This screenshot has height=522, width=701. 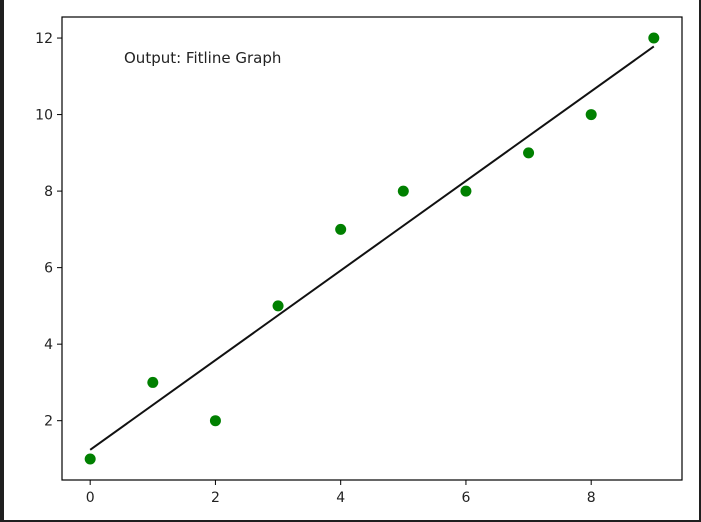 What do you see at coordinates (202, 58) in the screenshot?
I see `chart-annotation: Output: Fitline Graph` at bounding box center [202, 58].